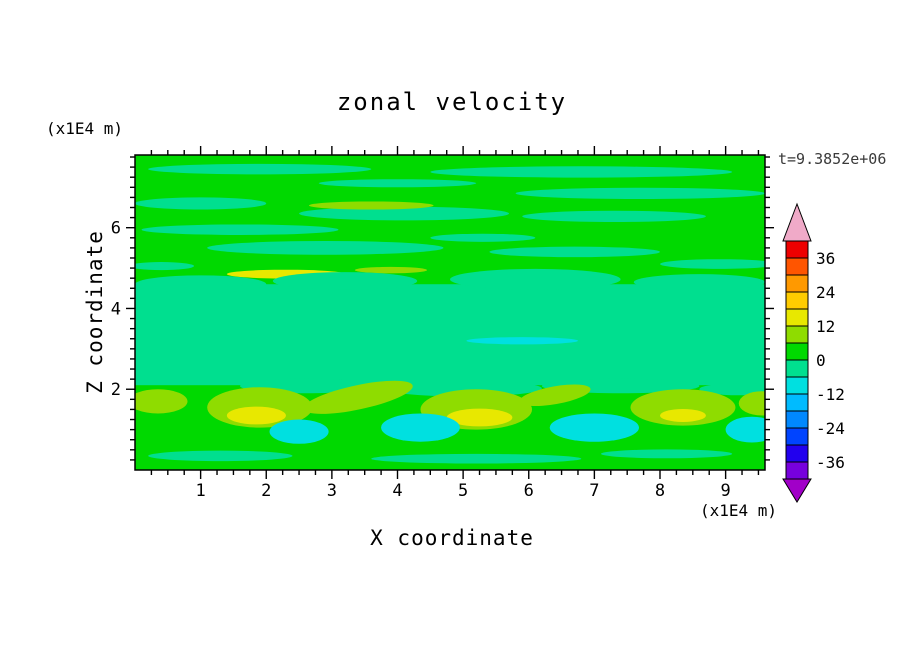  I want to click on svg-text: 5, so click(463, 491).